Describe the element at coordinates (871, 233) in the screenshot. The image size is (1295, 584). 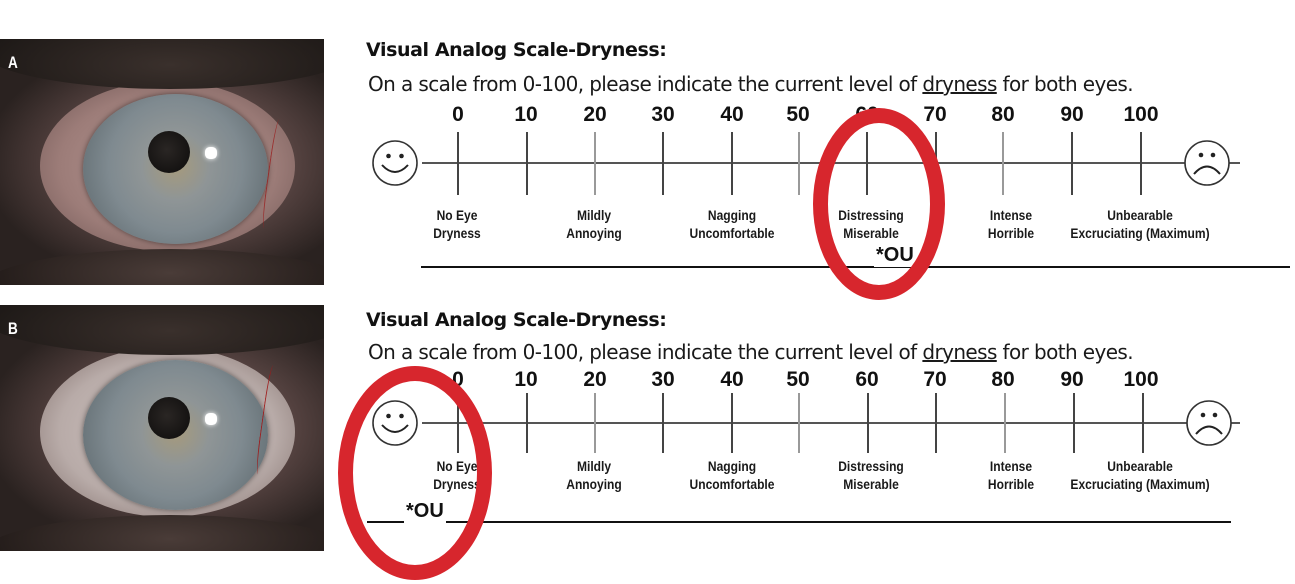
I see `anchor-line2: Miserable` at that location.